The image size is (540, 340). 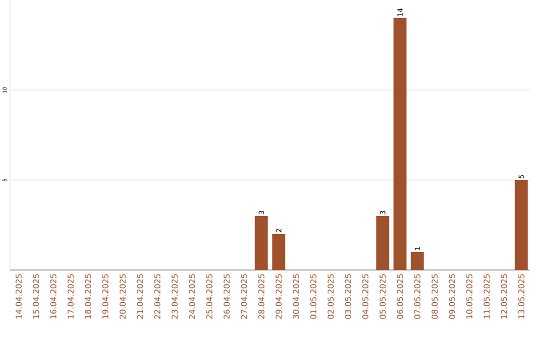 I want to click on x-tick-label: 01.05.2025, so click(x=313, y=296).